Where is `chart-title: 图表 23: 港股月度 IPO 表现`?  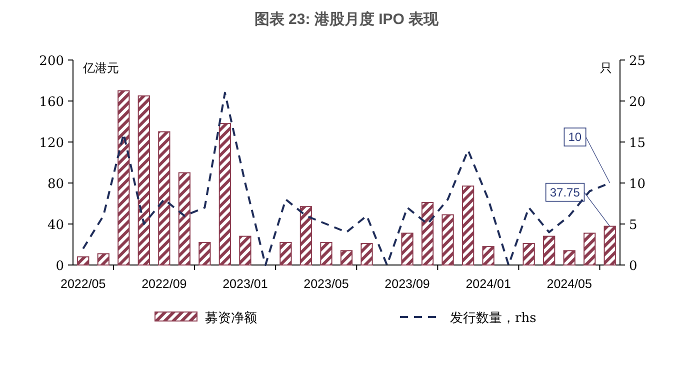 chart-title: 图表 23: 港股月度 IPO 表现 is located at coordinates (347, 19).